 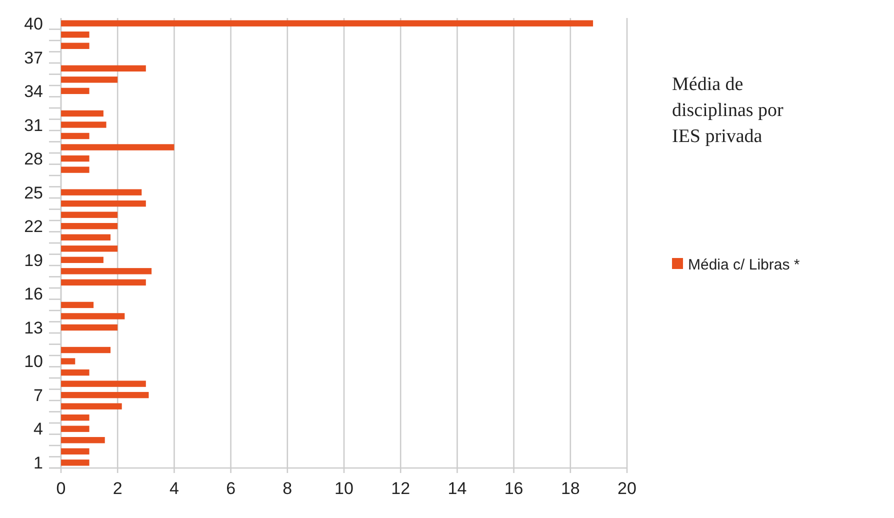 What do you see at coordinates (33, 92) in the screenshot?
I see `y-tick-label: 34` at bounding box center [33, 92].